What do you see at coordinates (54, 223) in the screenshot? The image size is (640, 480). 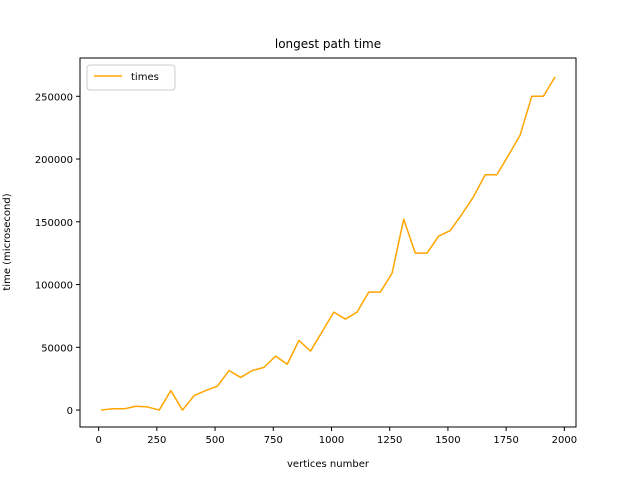 I see `y-tick-label: 150000` at bounding box center [54, 223].